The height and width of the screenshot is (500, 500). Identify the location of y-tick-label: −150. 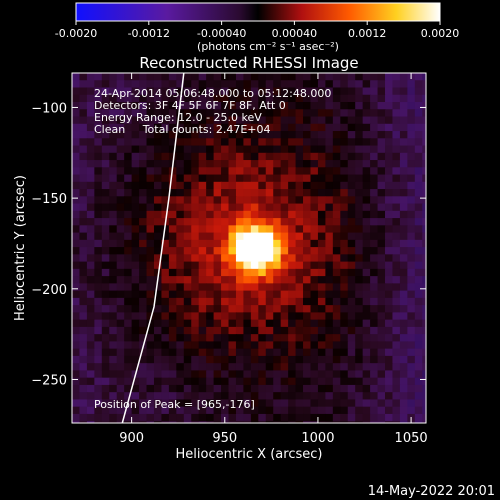
(49, 199).